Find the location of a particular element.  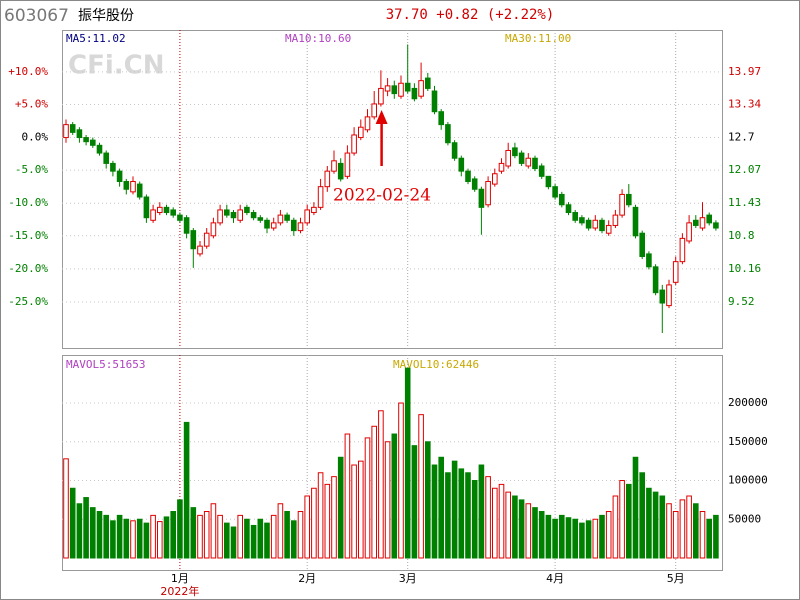

volume-tick-label: 200000 is located at coordinates (748, 402).